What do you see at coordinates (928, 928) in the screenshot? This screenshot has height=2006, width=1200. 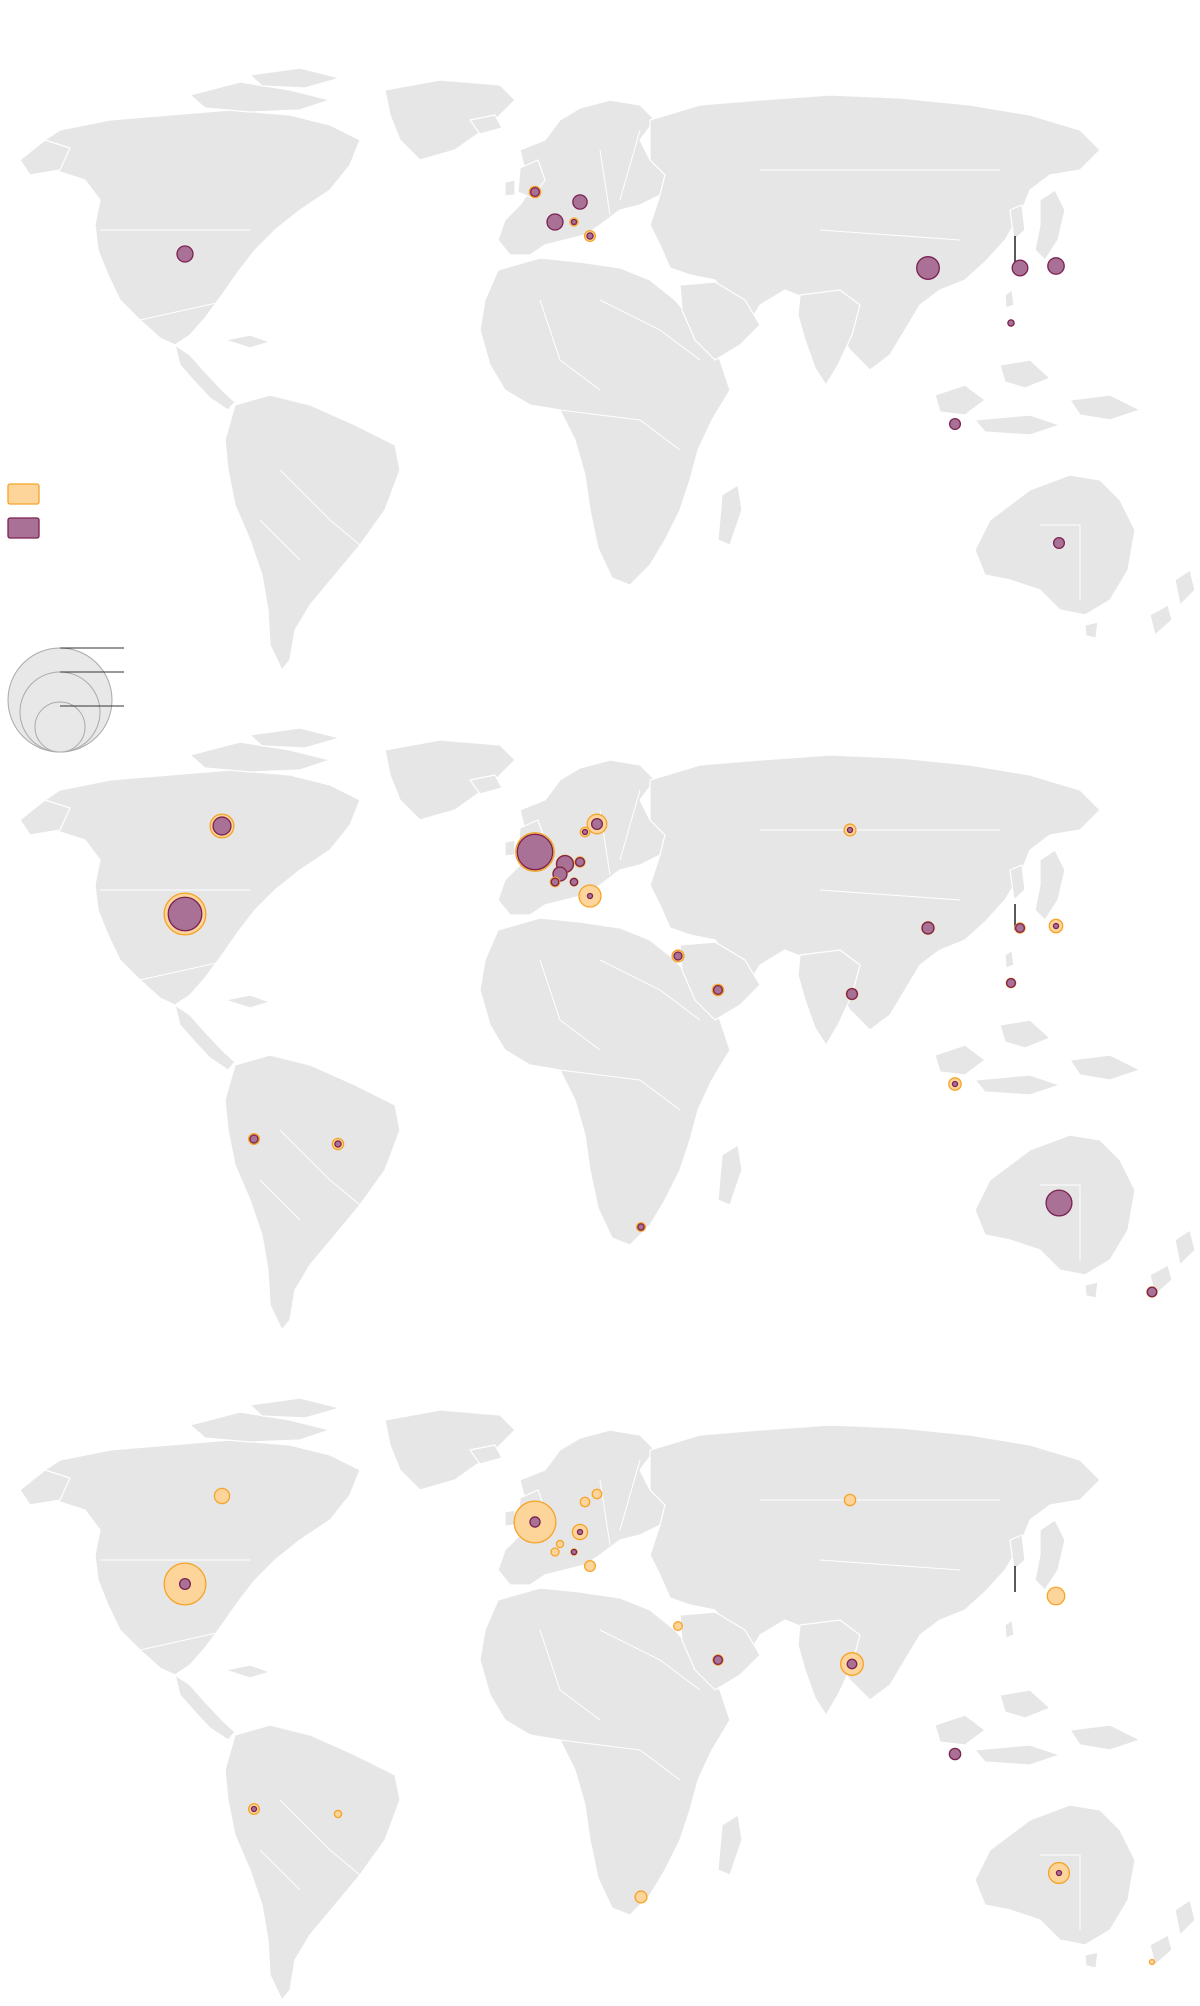 I see `map-2-china-inner-bubble` at bounding box center [928, 928].